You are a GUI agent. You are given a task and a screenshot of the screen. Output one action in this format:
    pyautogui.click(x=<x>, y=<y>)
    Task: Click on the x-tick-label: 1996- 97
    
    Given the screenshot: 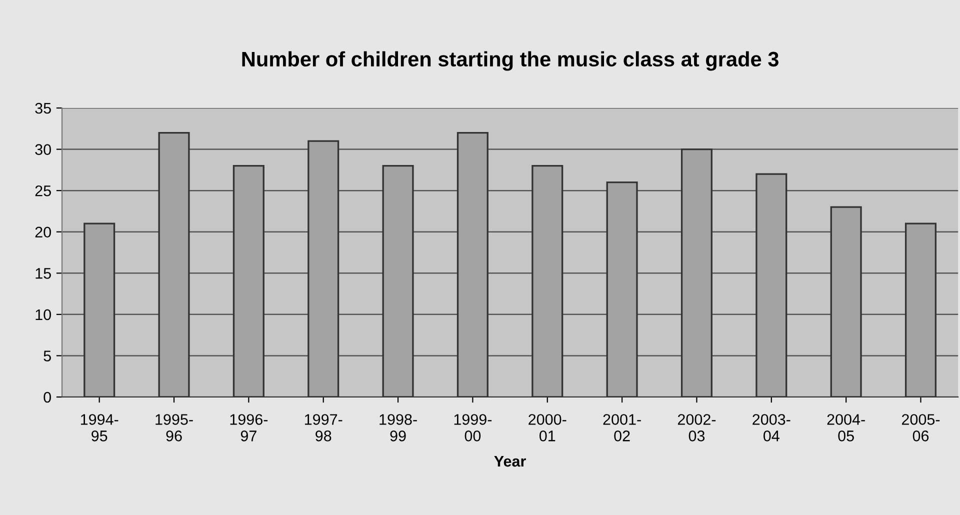 What is the action you would take?
    pyautogui.click(x=249, y=428)
    